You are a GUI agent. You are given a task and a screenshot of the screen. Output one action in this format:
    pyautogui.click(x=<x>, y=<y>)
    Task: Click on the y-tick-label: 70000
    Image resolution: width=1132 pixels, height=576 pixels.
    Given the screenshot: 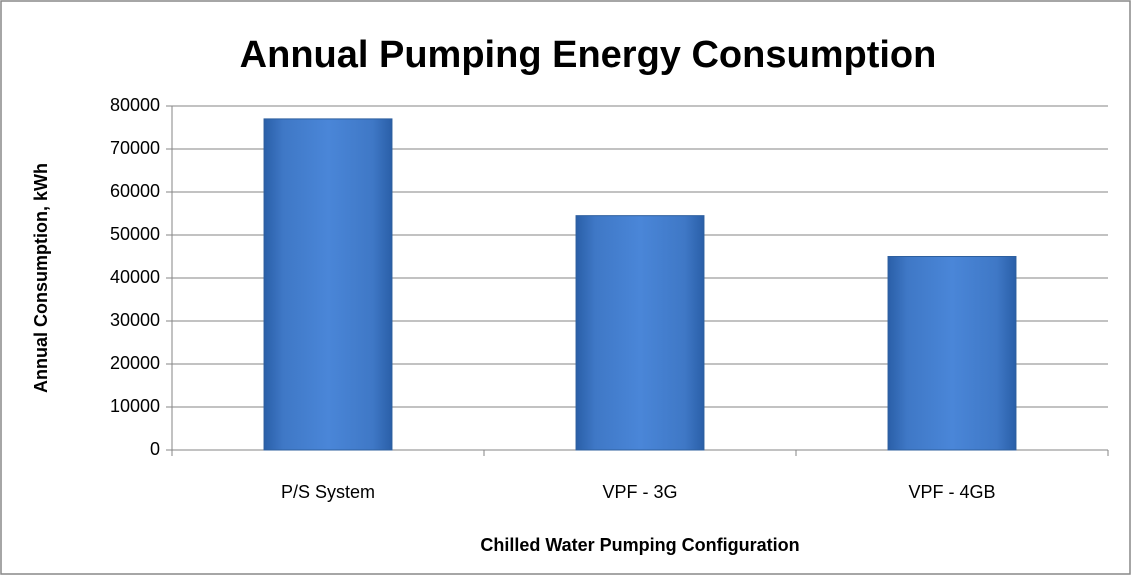 What is the action you would take?
    pyautogui.click(x=135, y=148)
    